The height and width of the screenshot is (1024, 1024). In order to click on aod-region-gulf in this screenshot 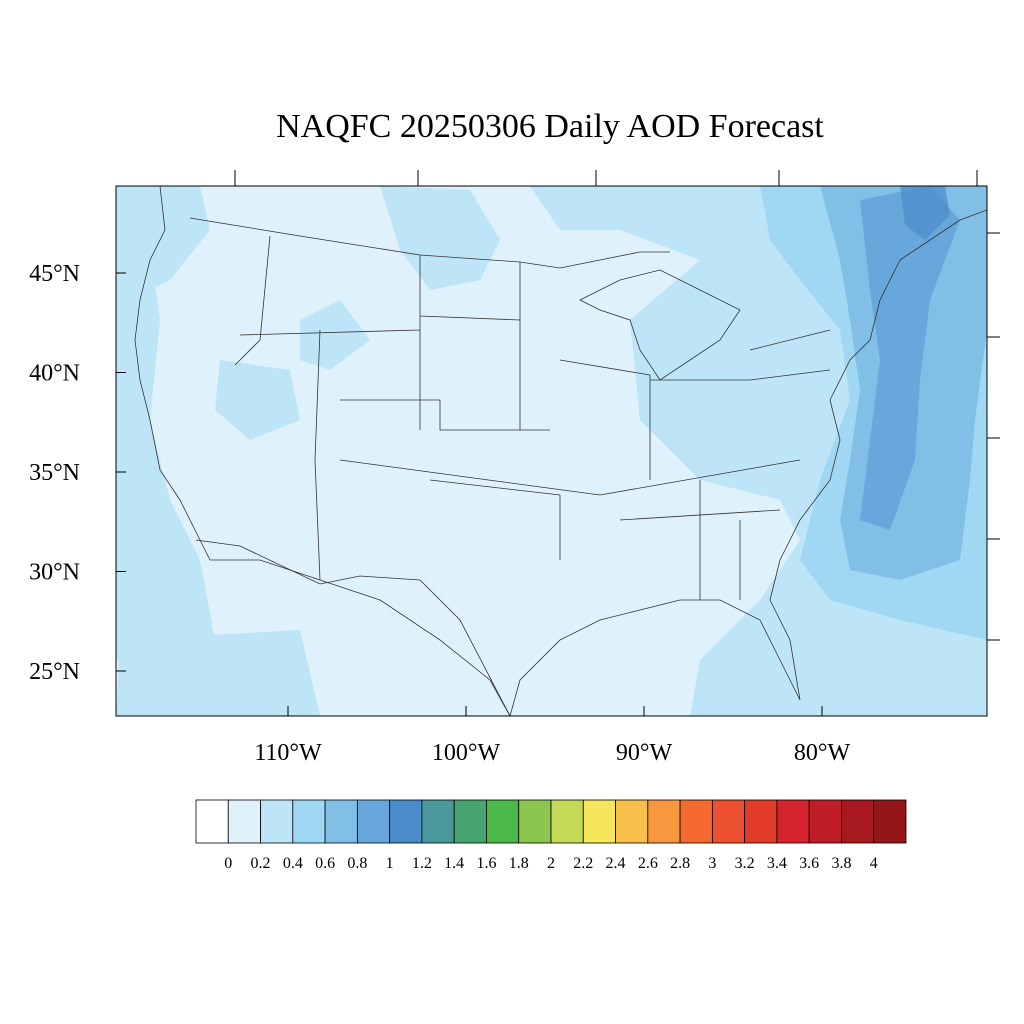, I will do `click(218, 673)`.